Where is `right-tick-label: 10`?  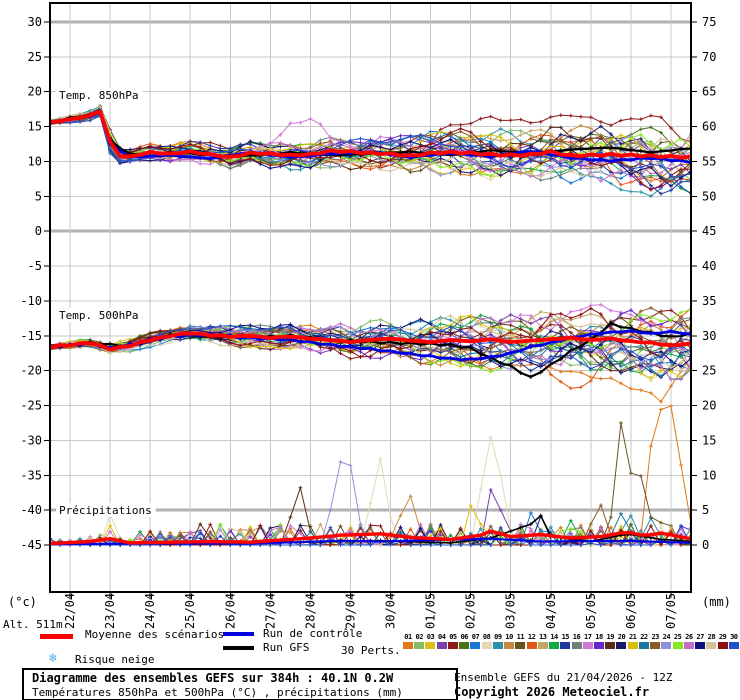
right-tick-label: 10 is located at coordinates (709, 475).